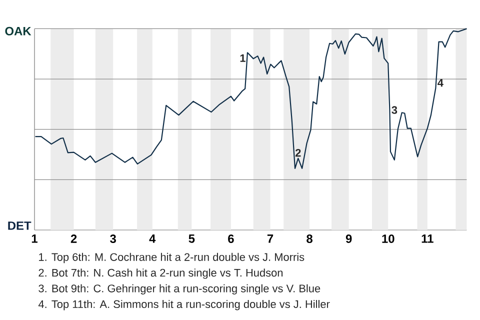 Image resolution: width=480 pixels, height=320 pixels. I want to click on x-tick-label: 2, so click(73, 238).